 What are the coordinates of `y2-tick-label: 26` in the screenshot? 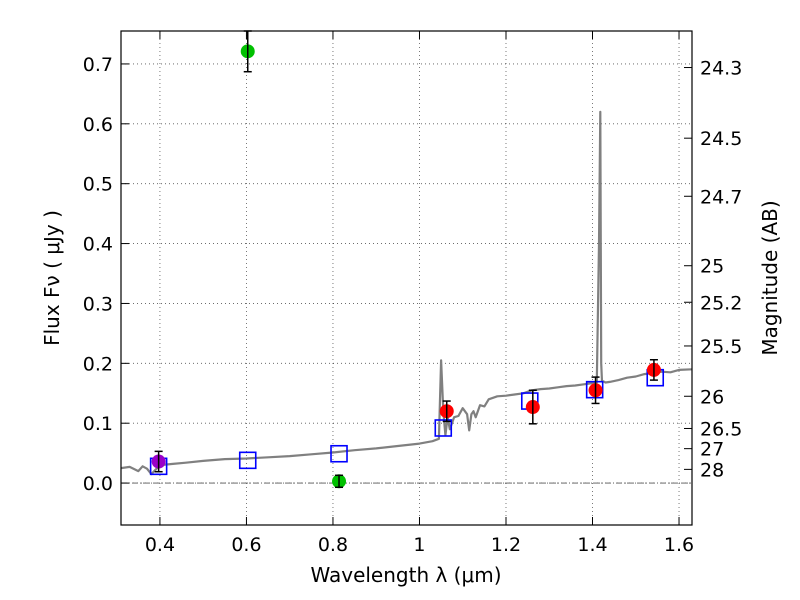 It's located at (712, 397).